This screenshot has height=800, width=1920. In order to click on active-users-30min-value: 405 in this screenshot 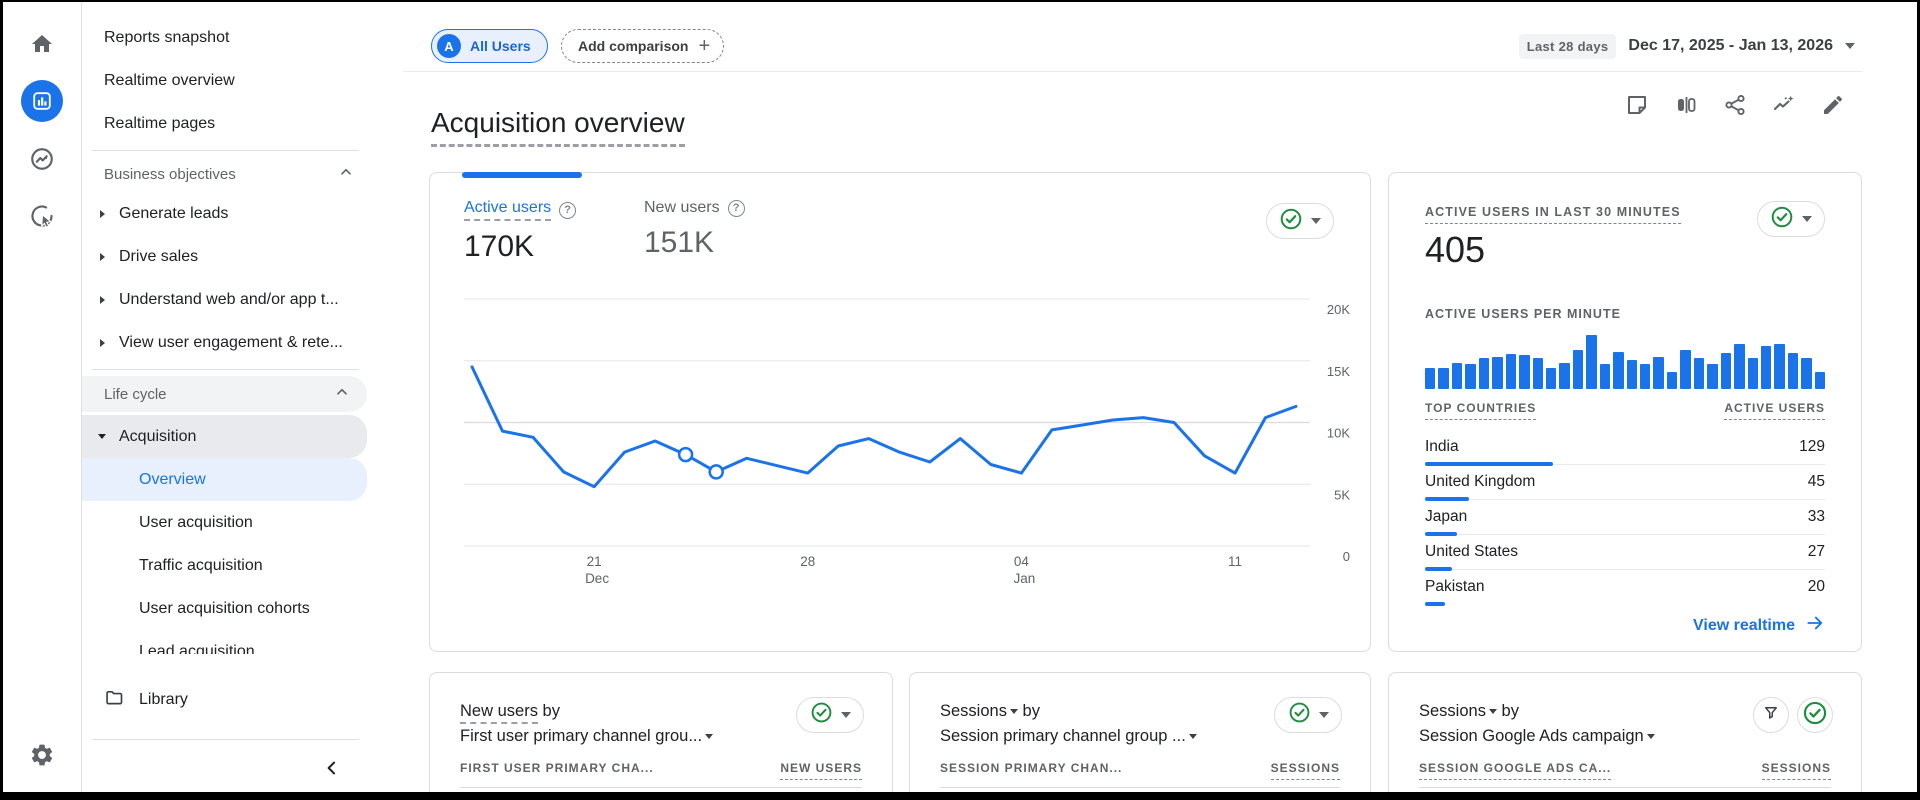, I will do `click(1455, 249)`.